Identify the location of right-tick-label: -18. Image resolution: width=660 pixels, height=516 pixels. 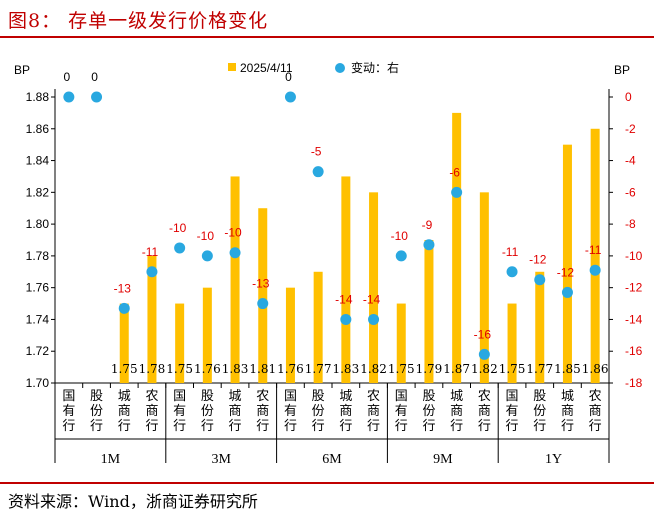
(634, 383).